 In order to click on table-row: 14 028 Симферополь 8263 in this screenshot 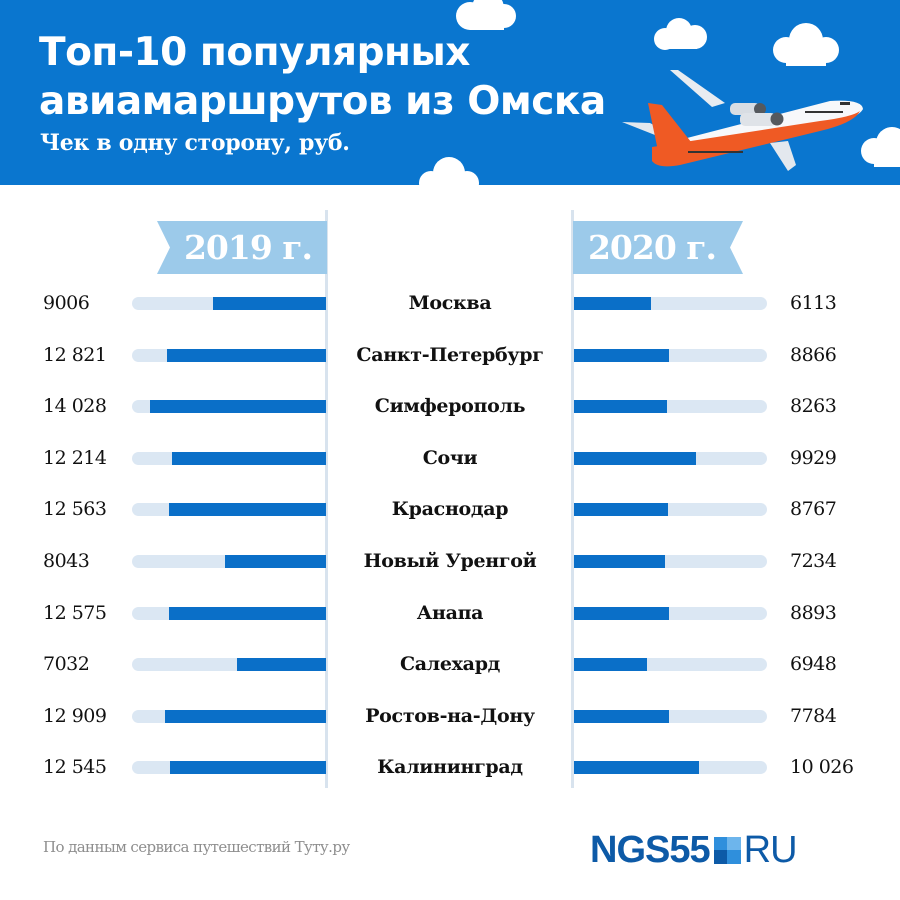, I will do `click(450, 406)`.